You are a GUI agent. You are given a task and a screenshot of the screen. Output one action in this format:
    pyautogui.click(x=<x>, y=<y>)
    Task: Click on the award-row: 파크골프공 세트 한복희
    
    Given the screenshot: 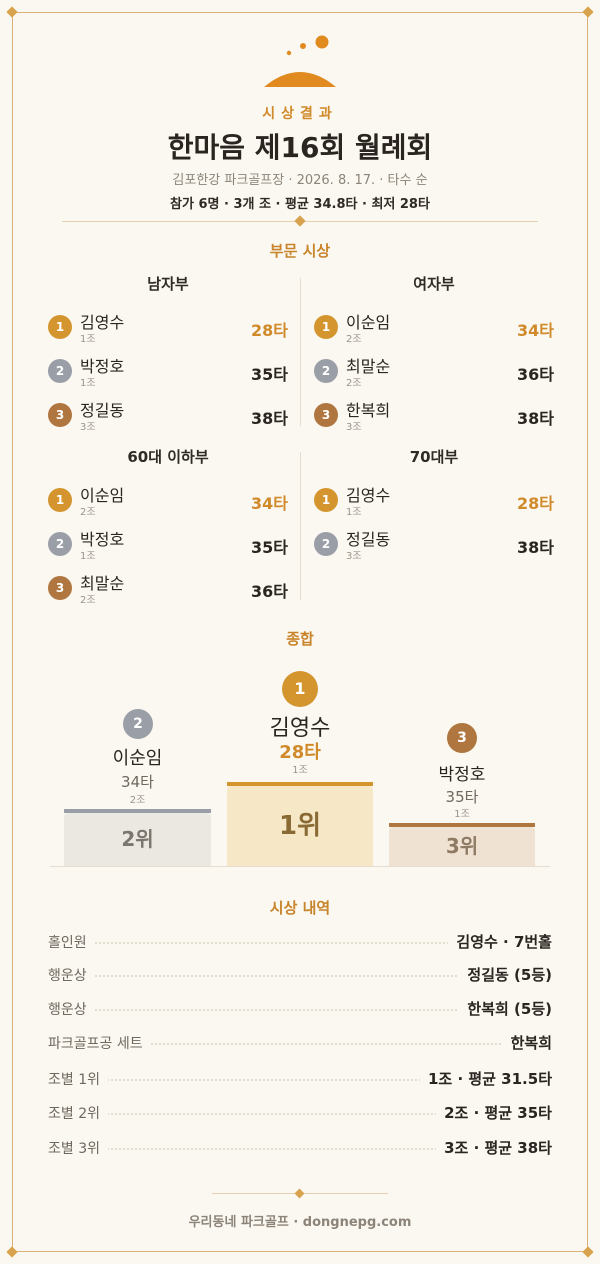 What is the action you would take?
    pyautogui.click(x=300, y=1042)
    